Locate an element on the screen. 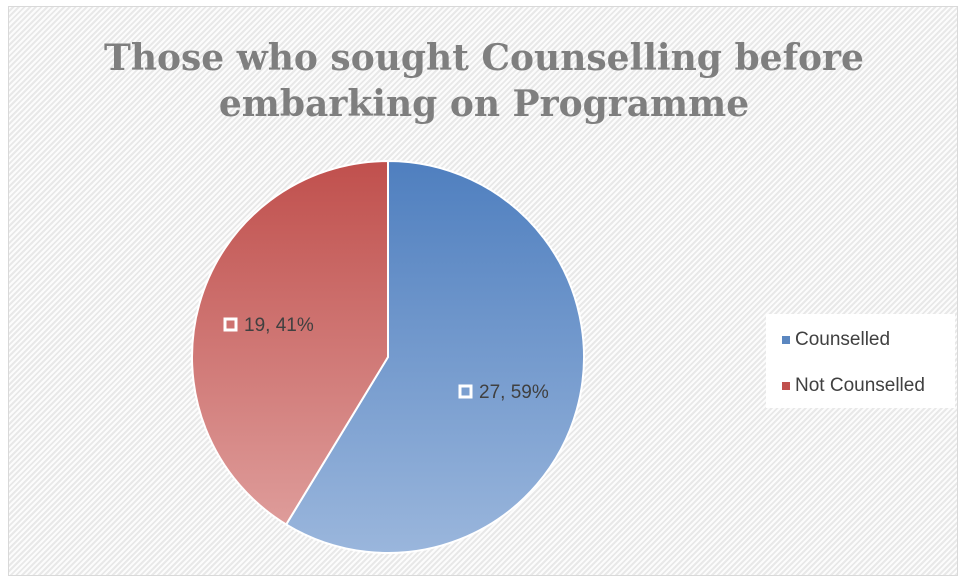 The height and width of the screenshot is (581, 962). legend: Counselled Not Counselled is located at coordinates (860, 361).